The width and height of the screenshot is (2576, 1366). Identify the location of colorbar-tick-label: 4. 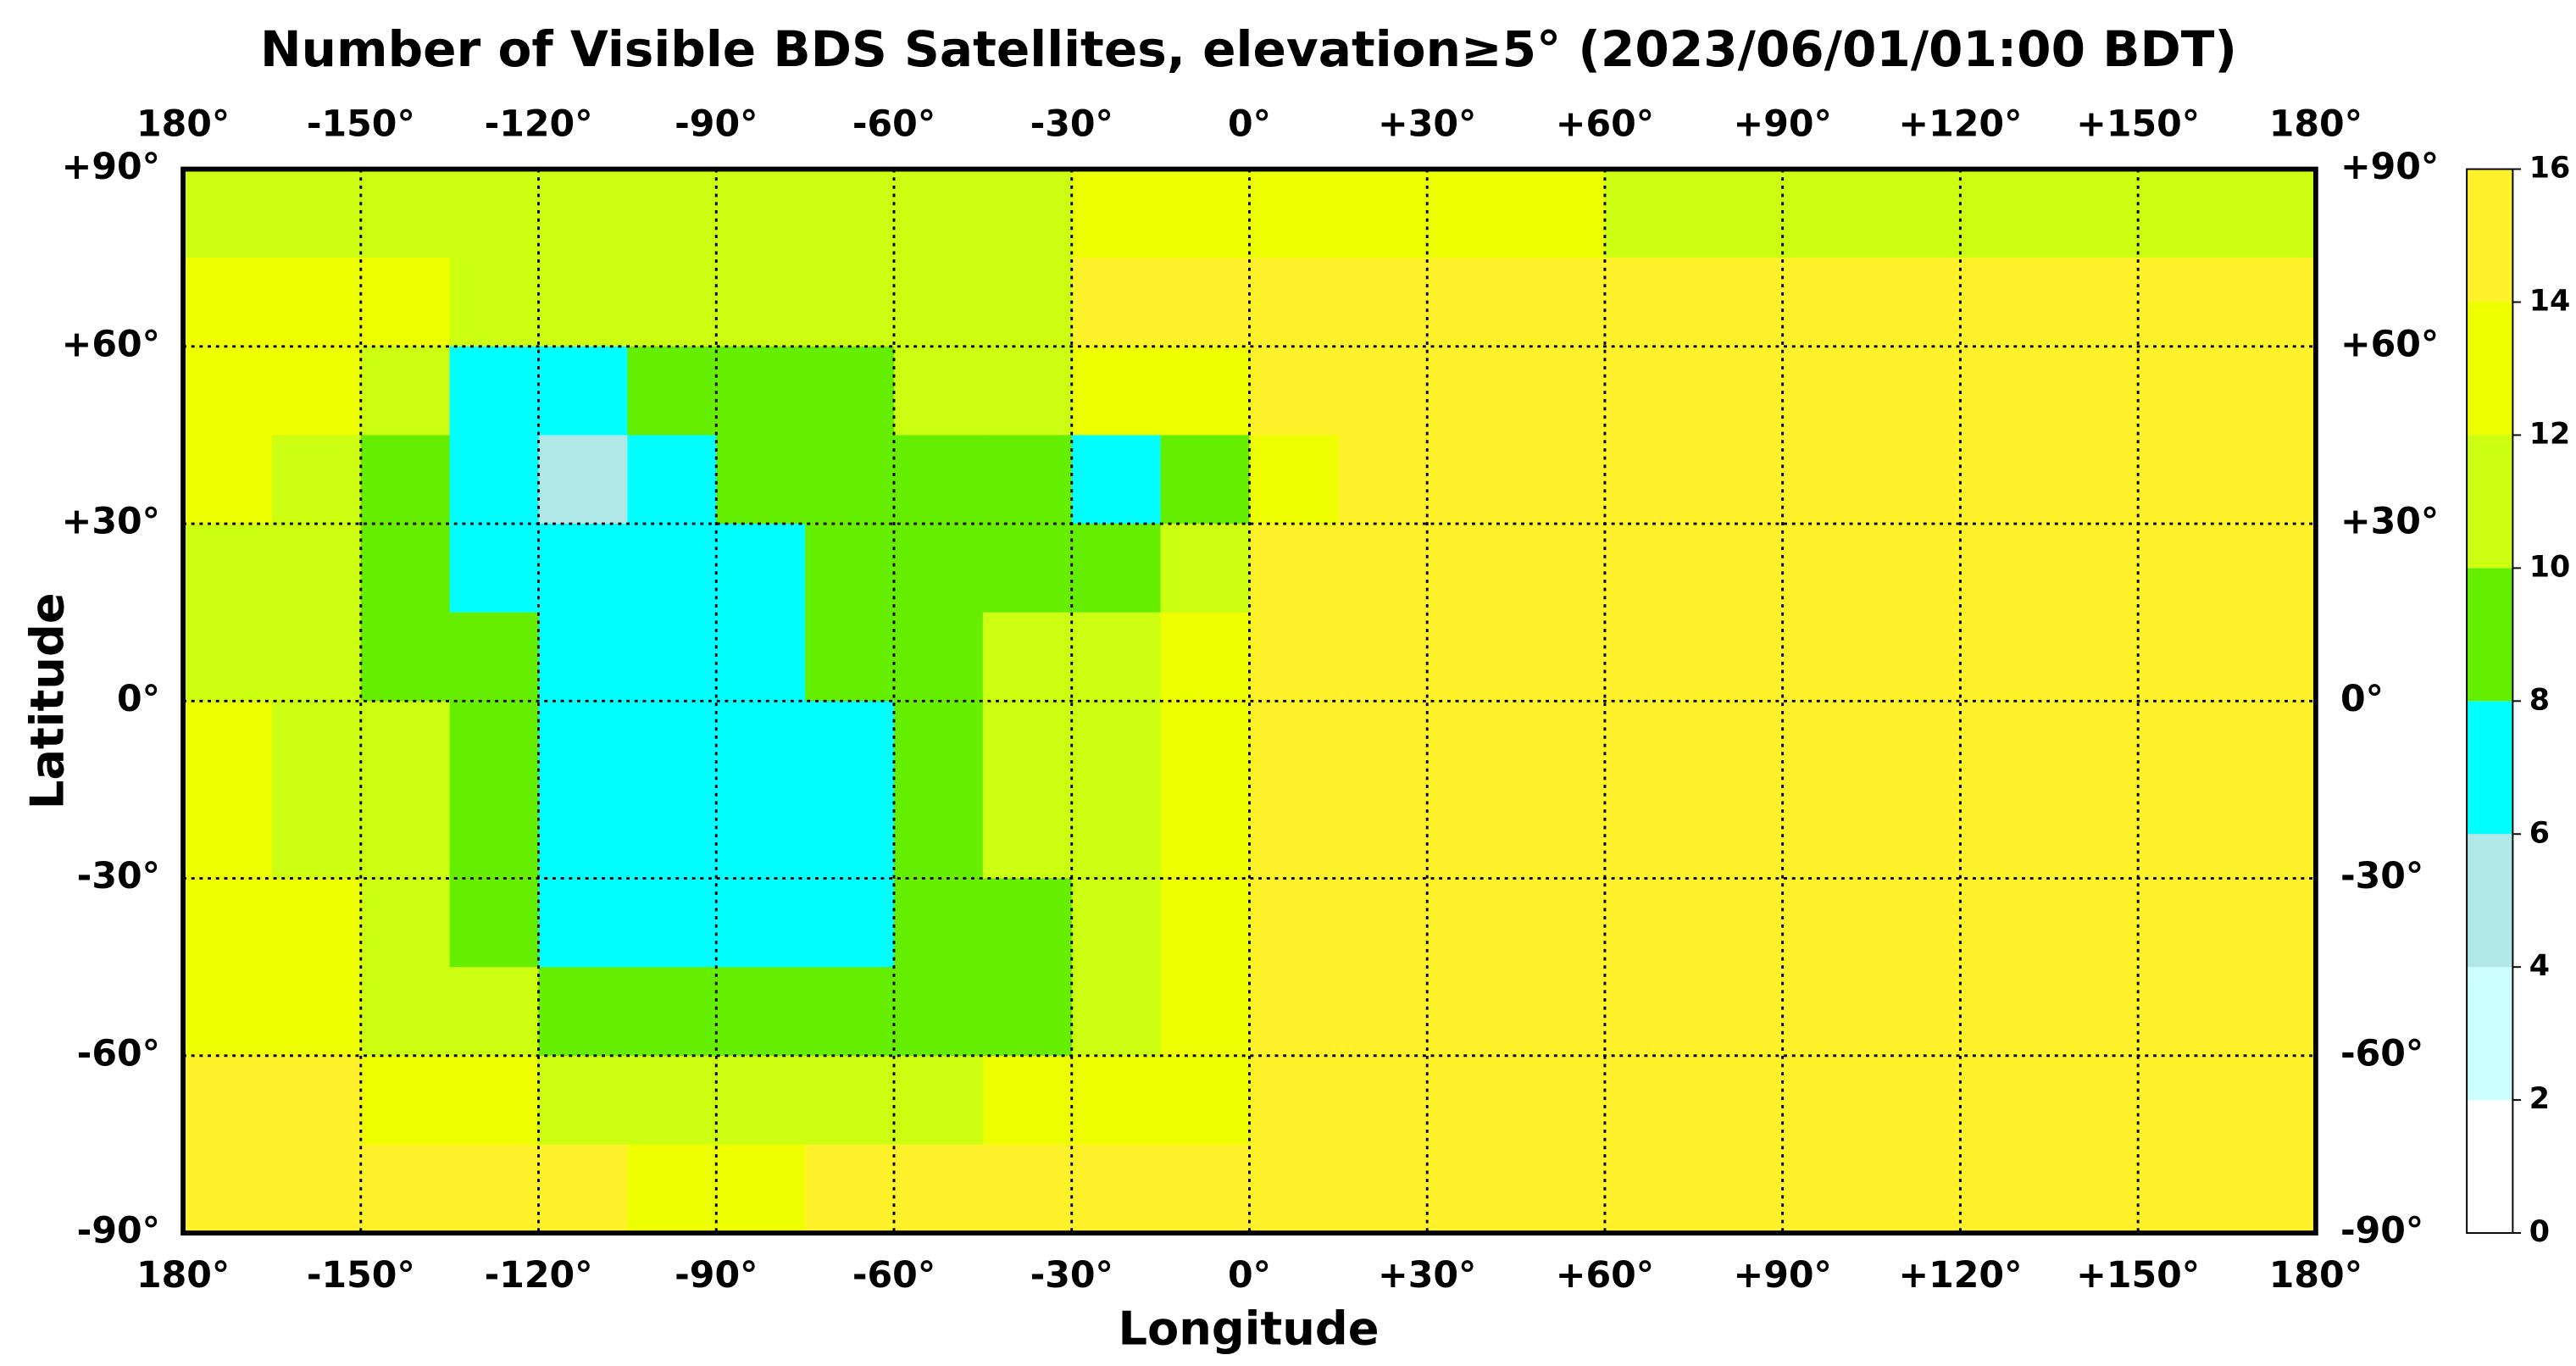
(2539, 966).